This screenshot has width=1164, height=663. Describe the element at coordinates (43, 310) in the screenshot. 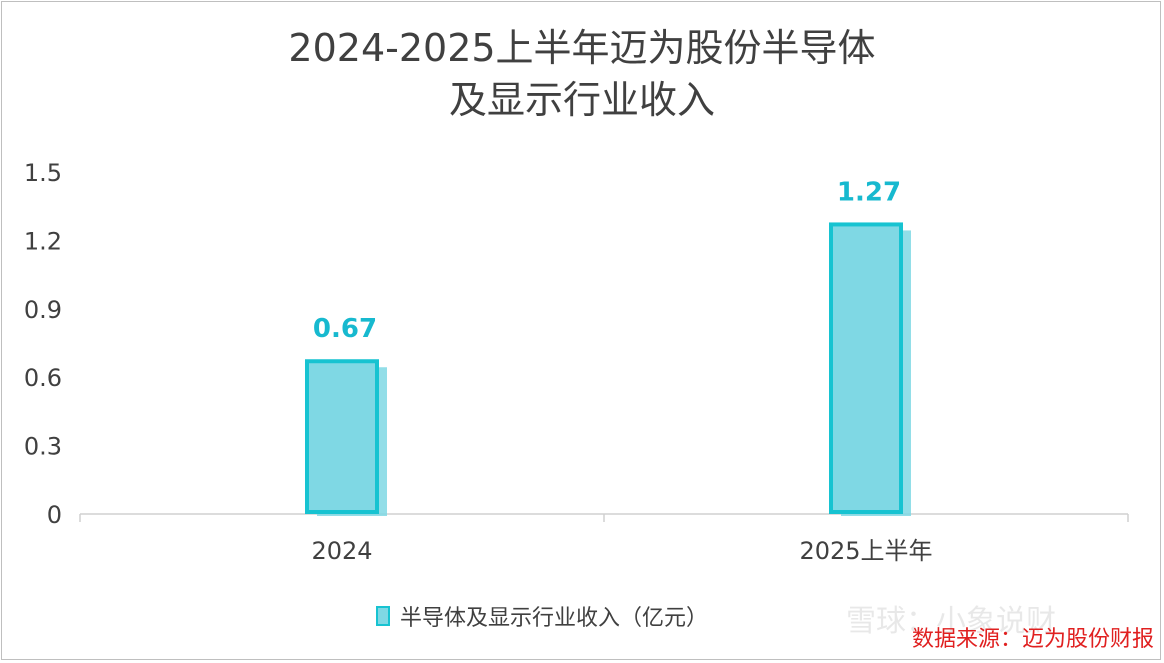

I see `y-tick-label: 0.9` at that location.